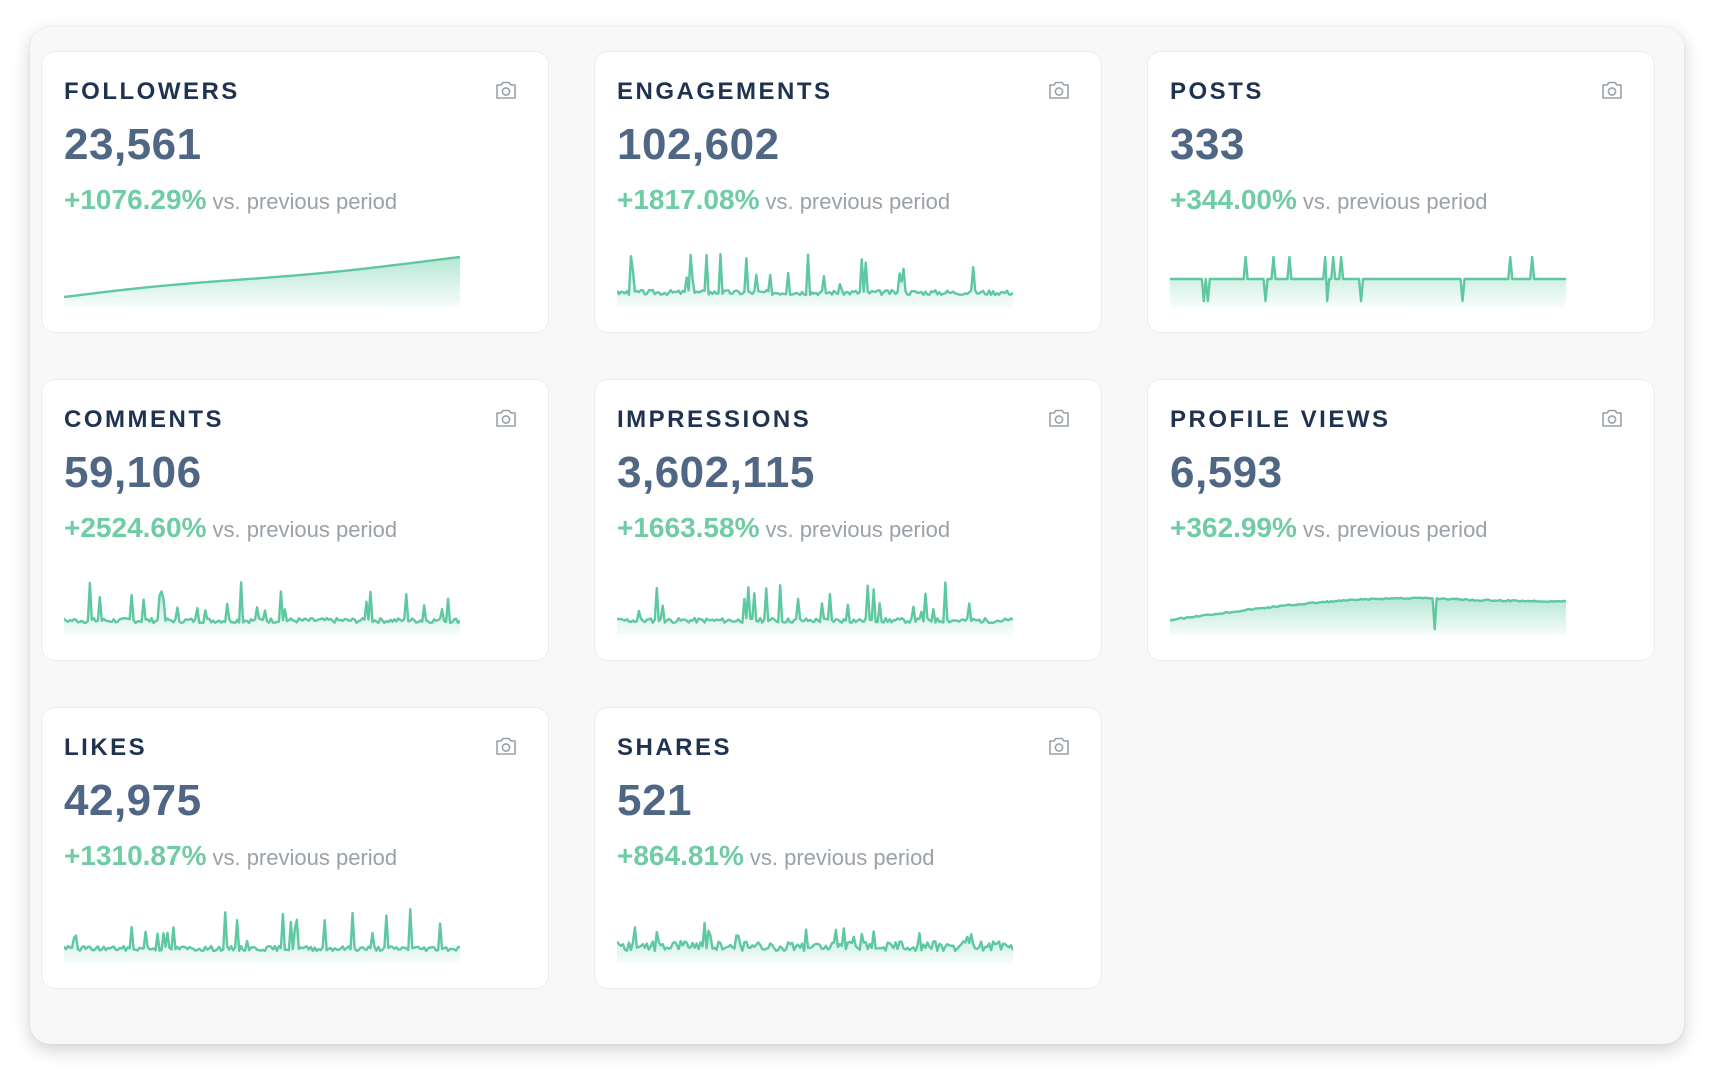 Image resolution: width=1714 pixels, height=1074 pixels. What do you see at coordinates (1207, 144) in the screenshot?
I see `card-value: 333` at bounding box center [1207, 144].